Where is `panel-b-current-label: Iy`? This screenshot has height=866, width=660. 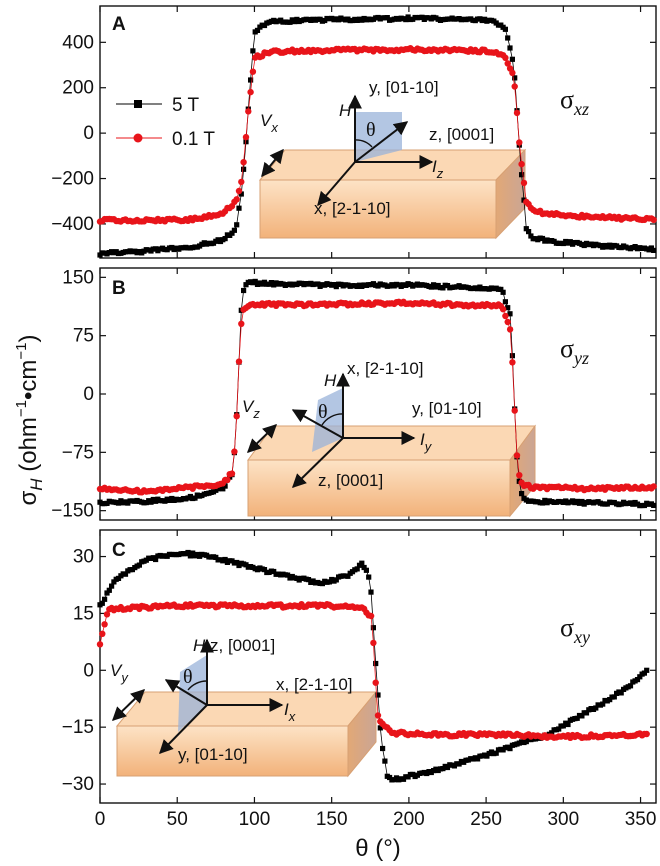 panel-b-current-label: Iy is located at coordinates (426, 442).